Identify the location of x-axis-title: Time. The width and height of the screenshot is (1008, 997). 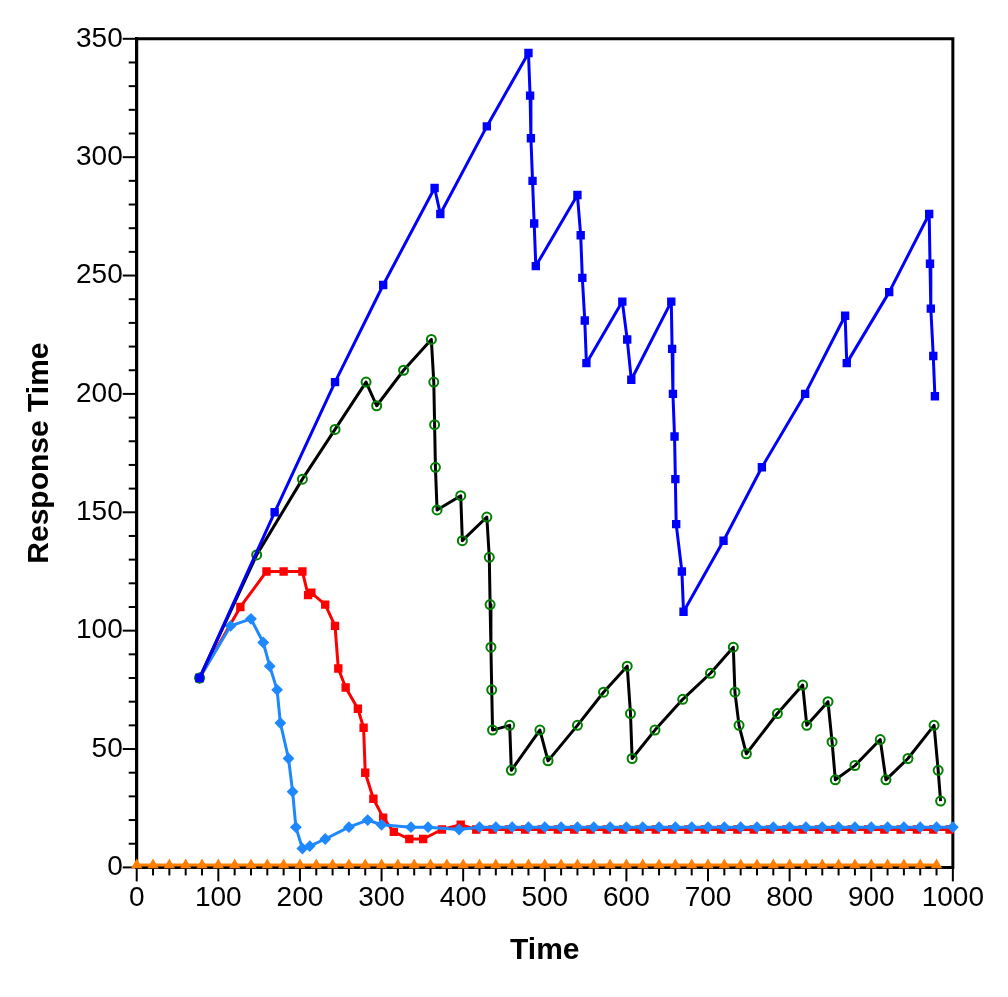
(545, 949).